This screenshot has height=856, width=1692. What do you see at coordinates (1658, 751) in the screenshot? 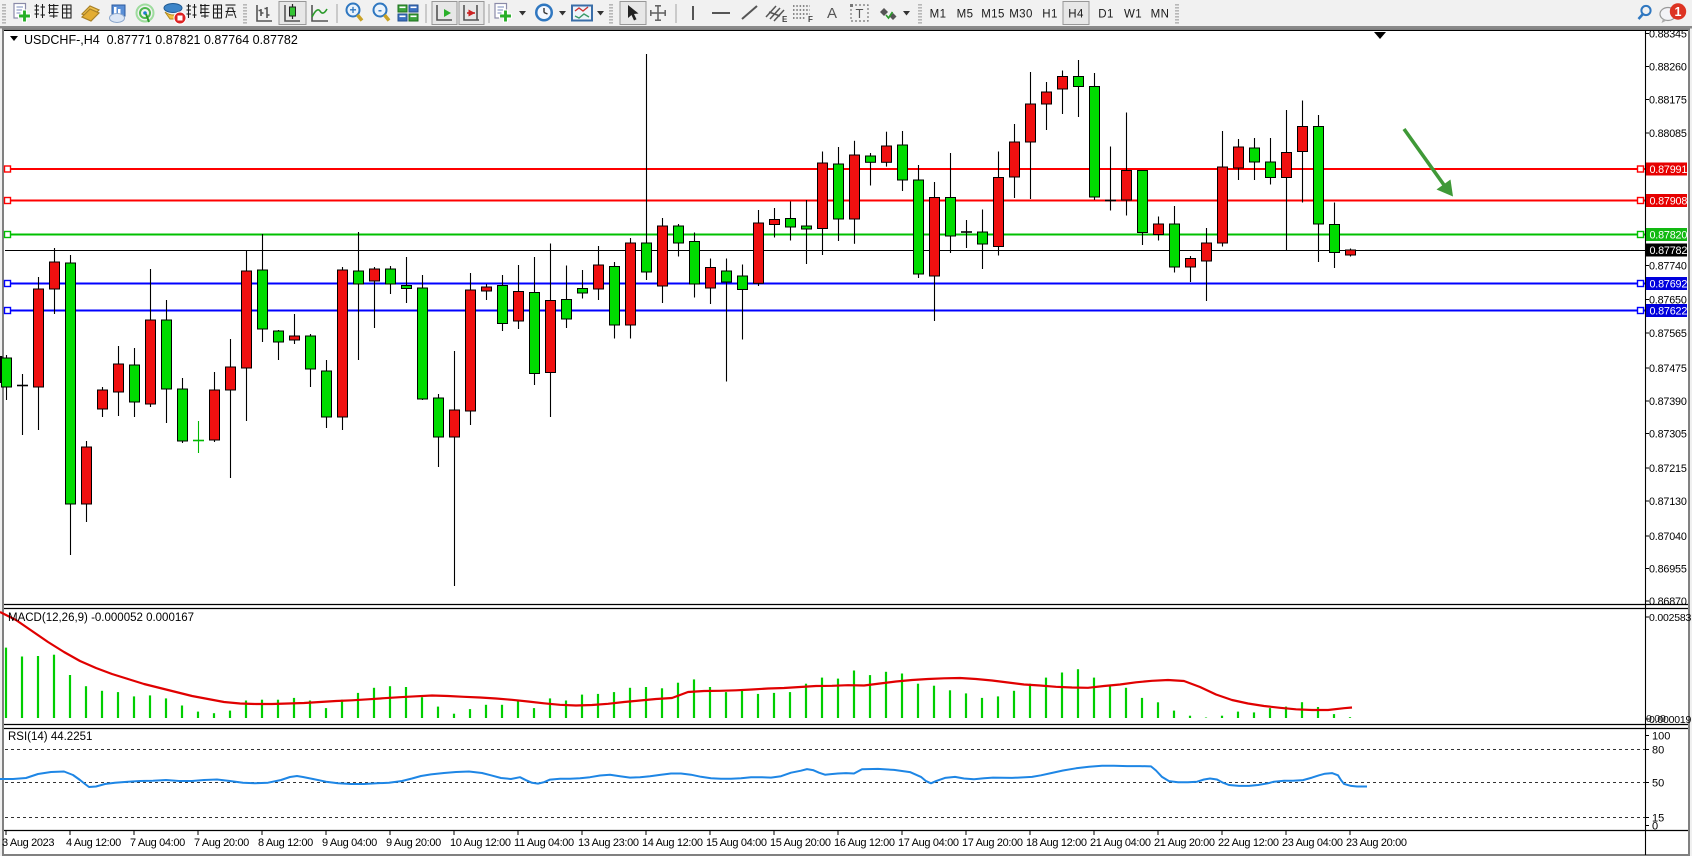
I see `svg-text: 80` at bounding box center [1658, 751].